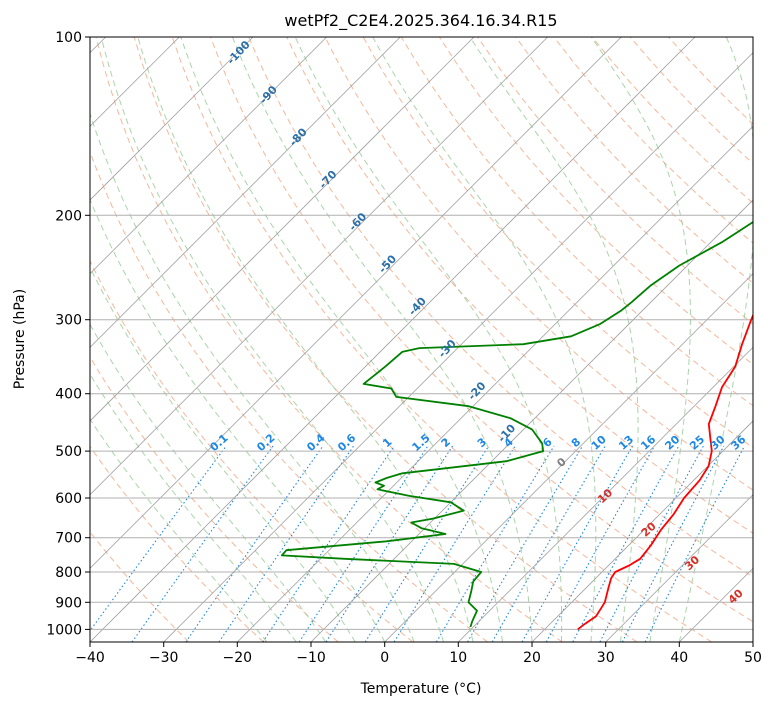  Describe the element at coordinates (164, 658) in the screenshot. I see `x-tick-label: −30` at that location.